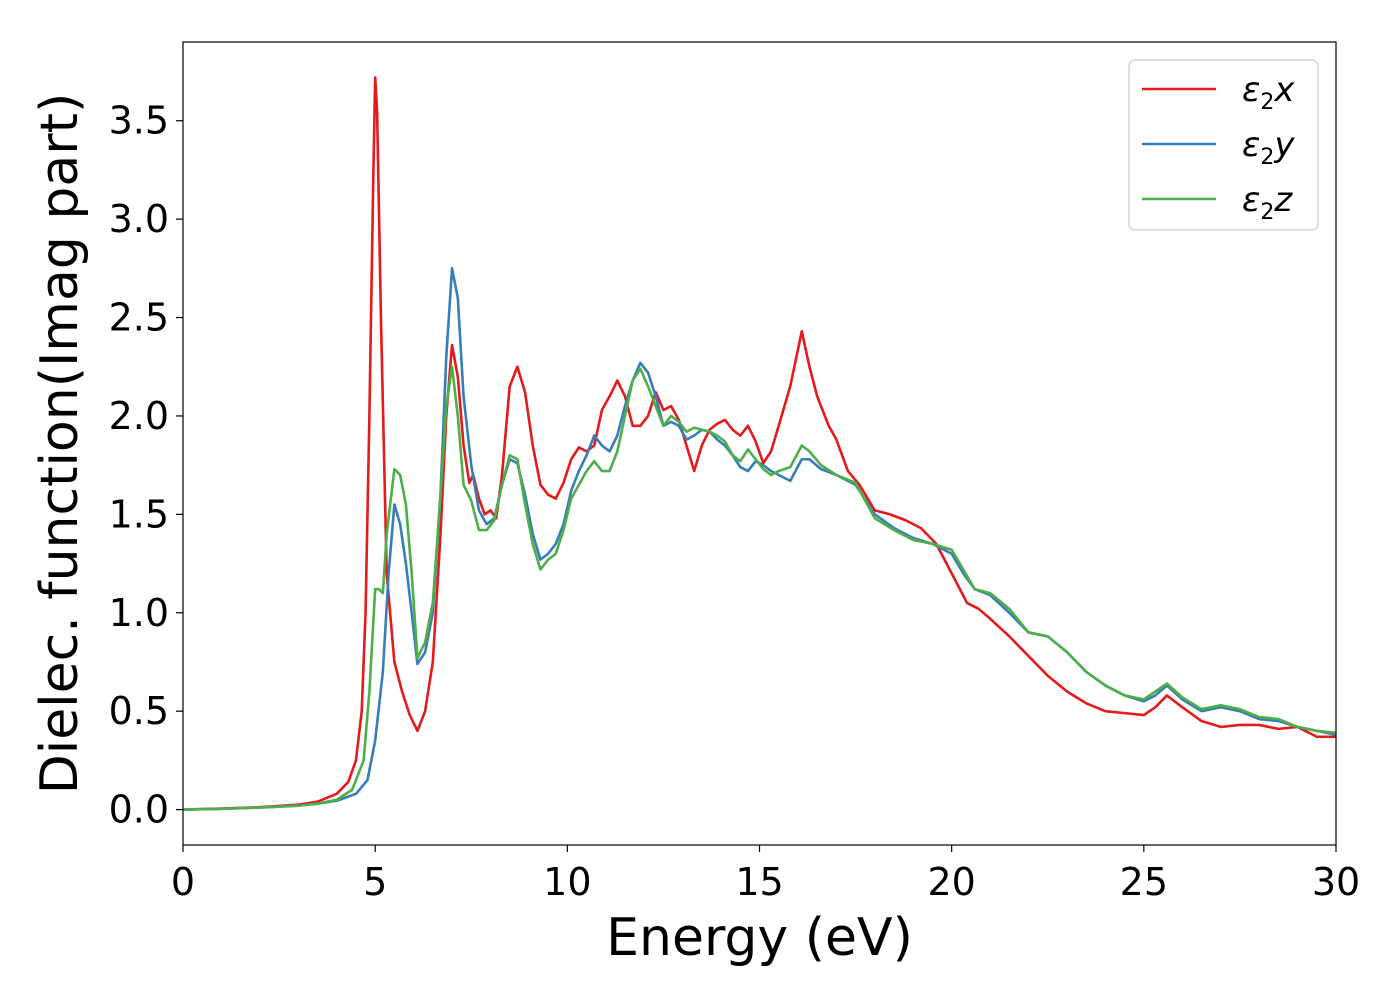 The image size is (1400, 1000). I want to click on x-tick-label: 20, so click(951, 882).